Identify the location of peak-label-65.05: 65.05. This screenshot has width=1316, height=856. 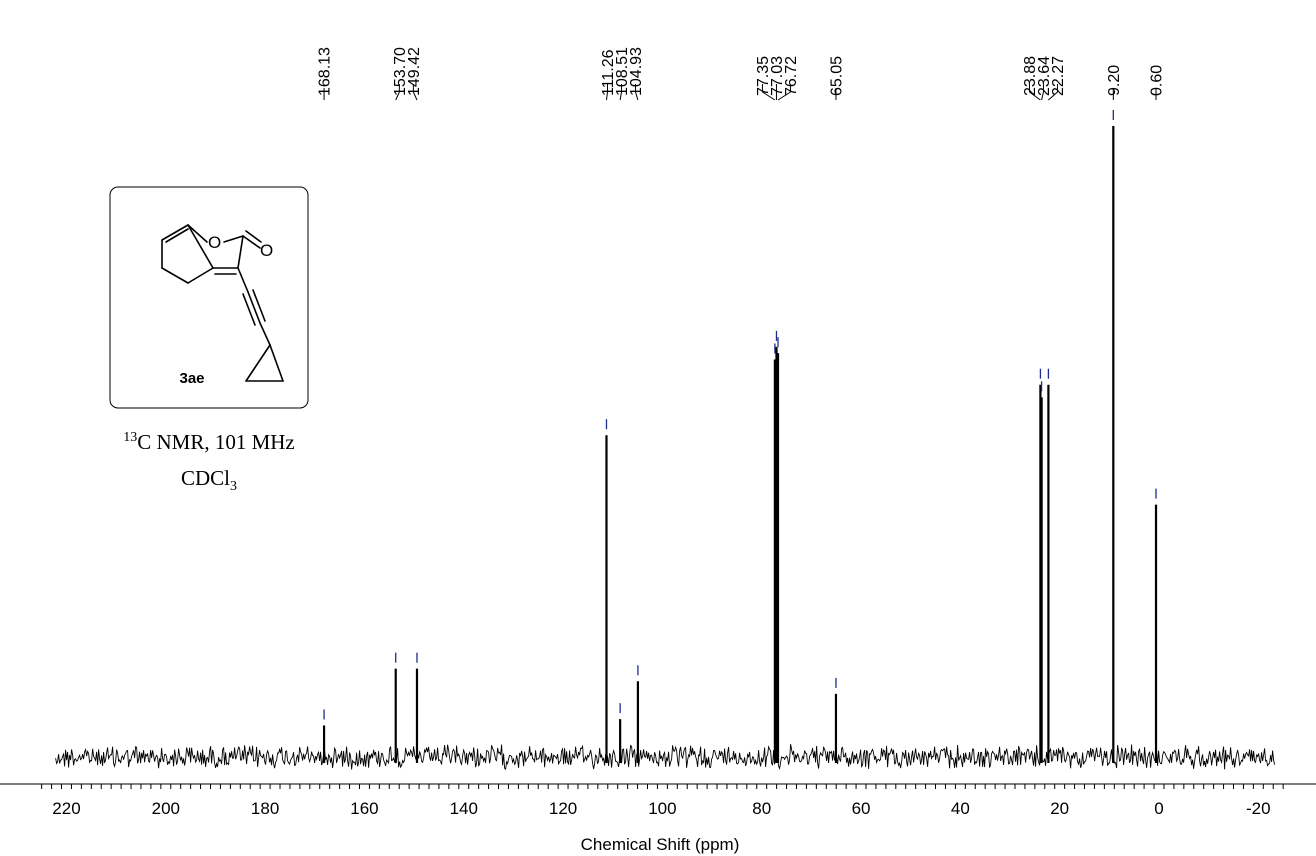
(837, 76).